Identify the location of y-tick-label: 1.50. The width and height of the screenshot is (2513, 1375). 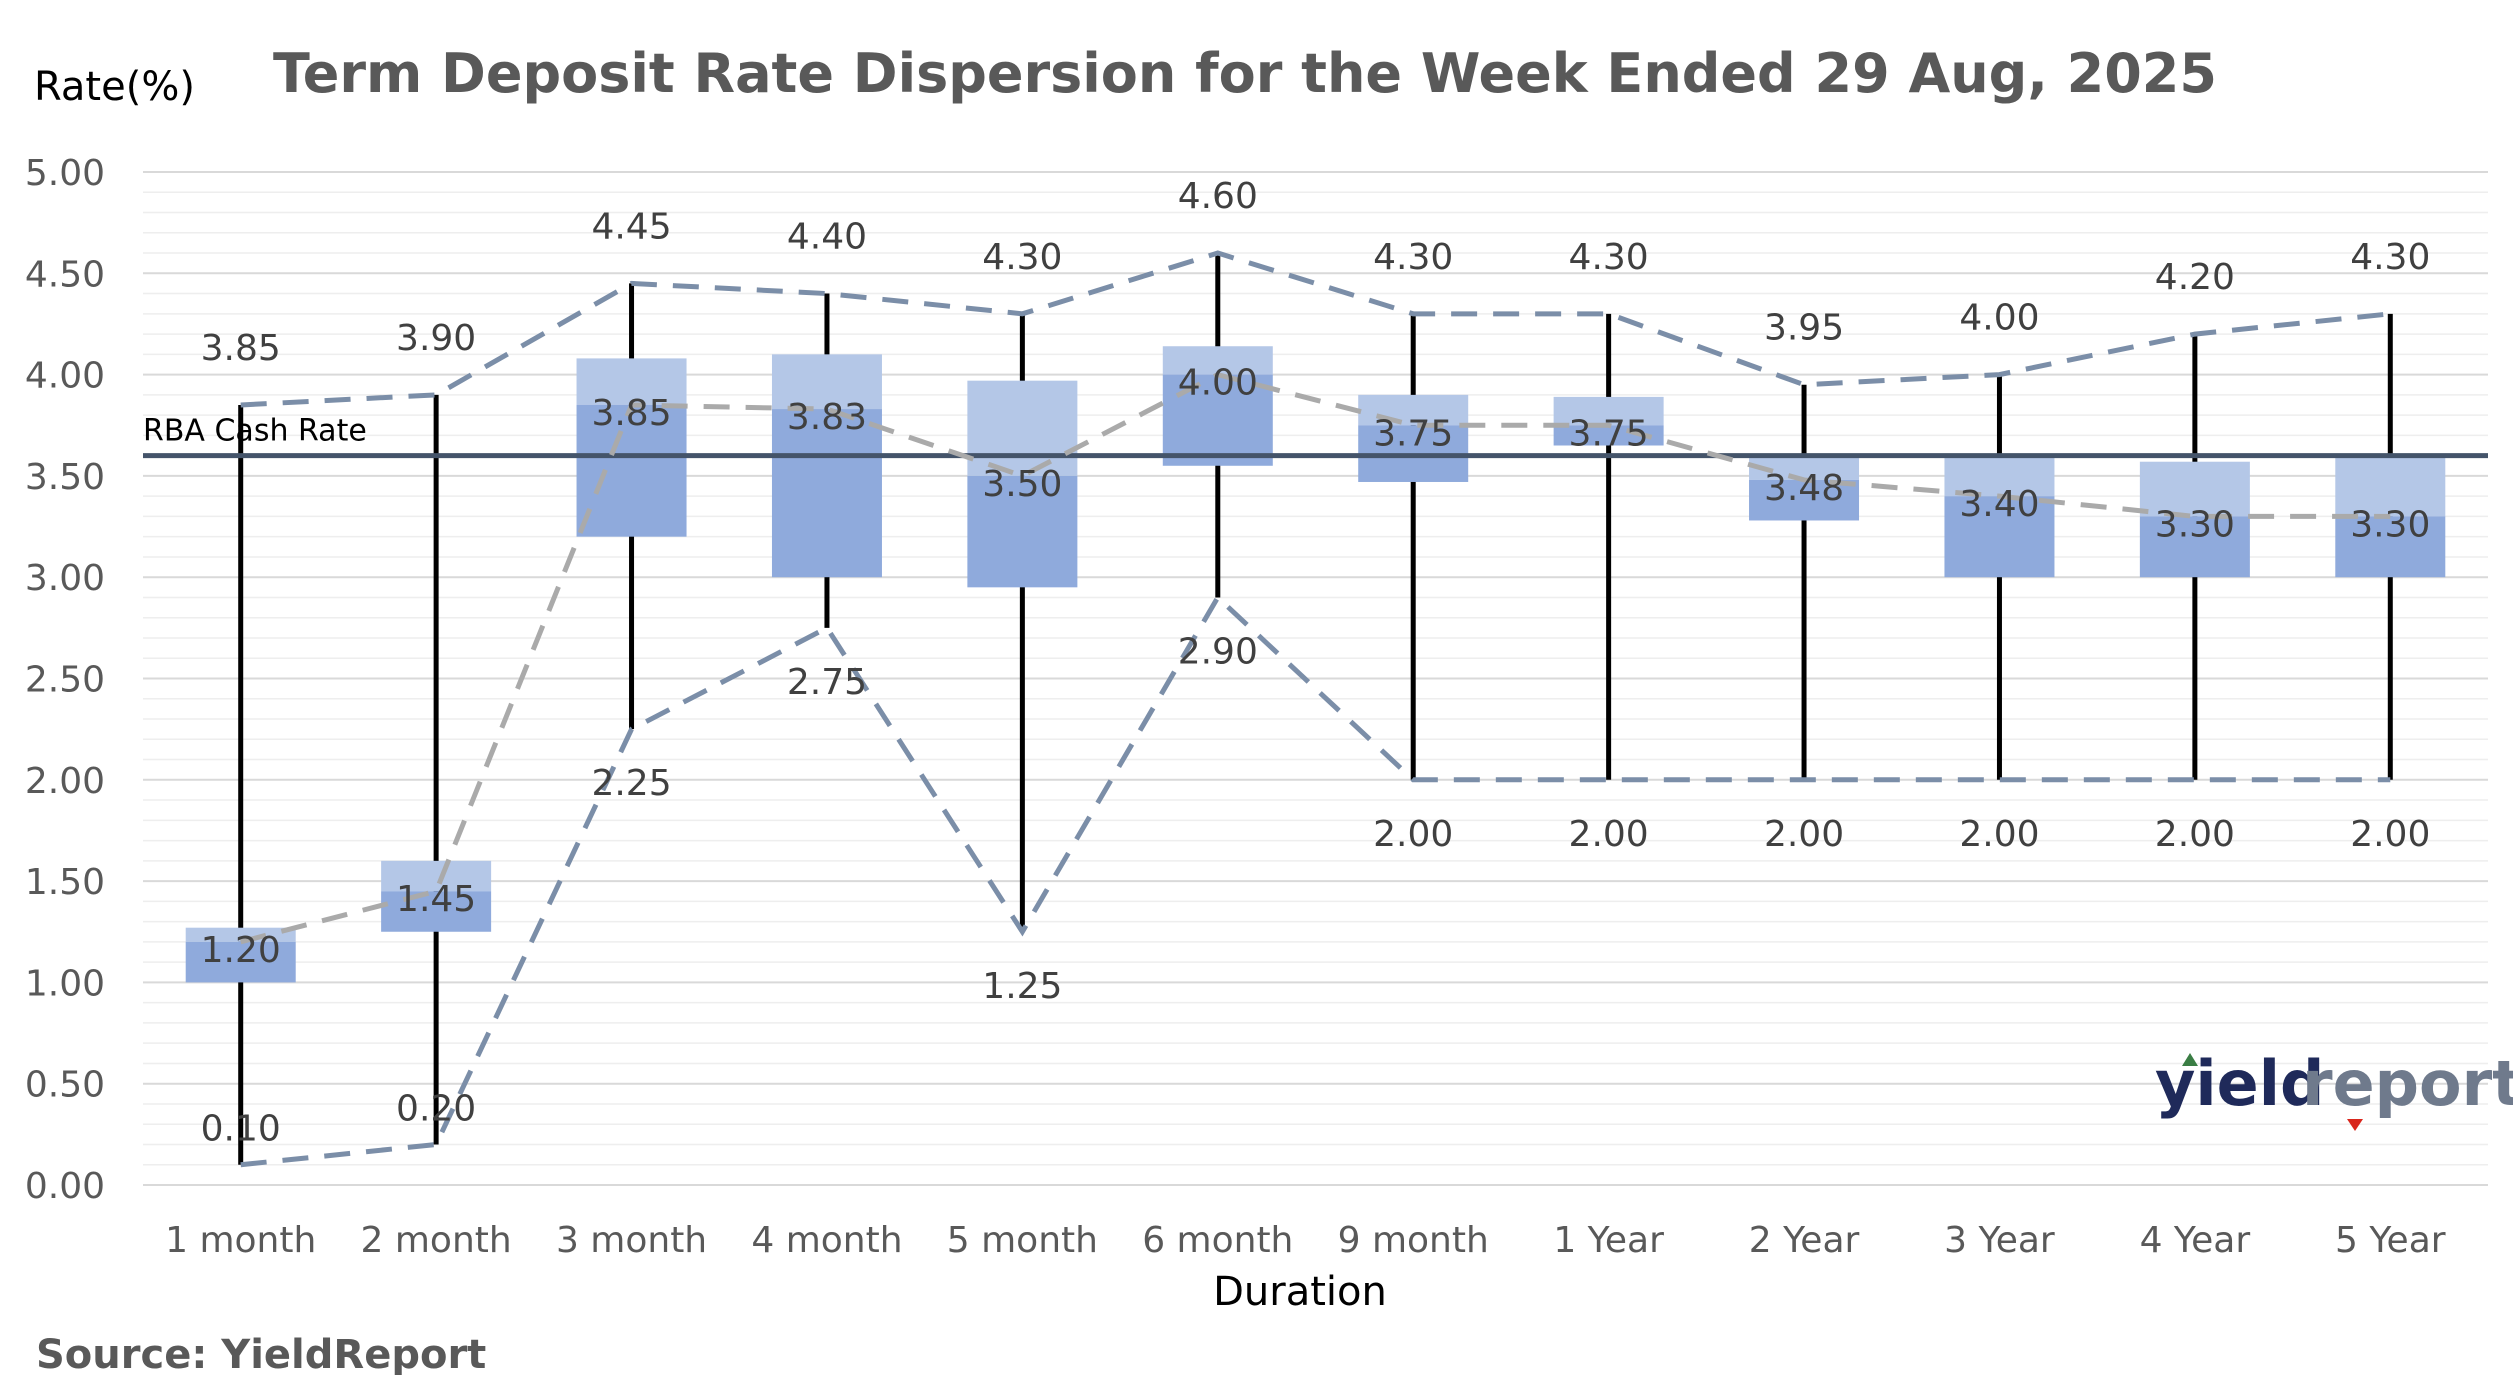
(65, 882).